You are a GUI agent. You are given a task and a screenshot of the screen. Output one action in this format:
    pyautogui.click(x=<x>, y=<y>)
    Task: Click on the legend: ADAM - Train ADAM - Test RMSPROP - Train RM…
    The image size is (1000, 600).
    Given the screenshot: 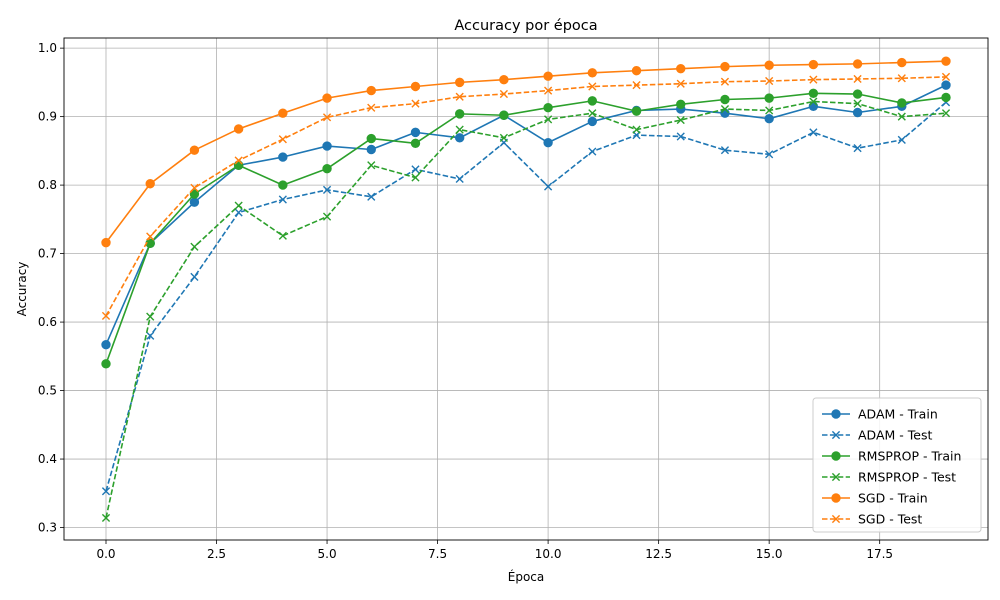 What is the action you would take?
    pyautogui.click(x=897, y=465)
    